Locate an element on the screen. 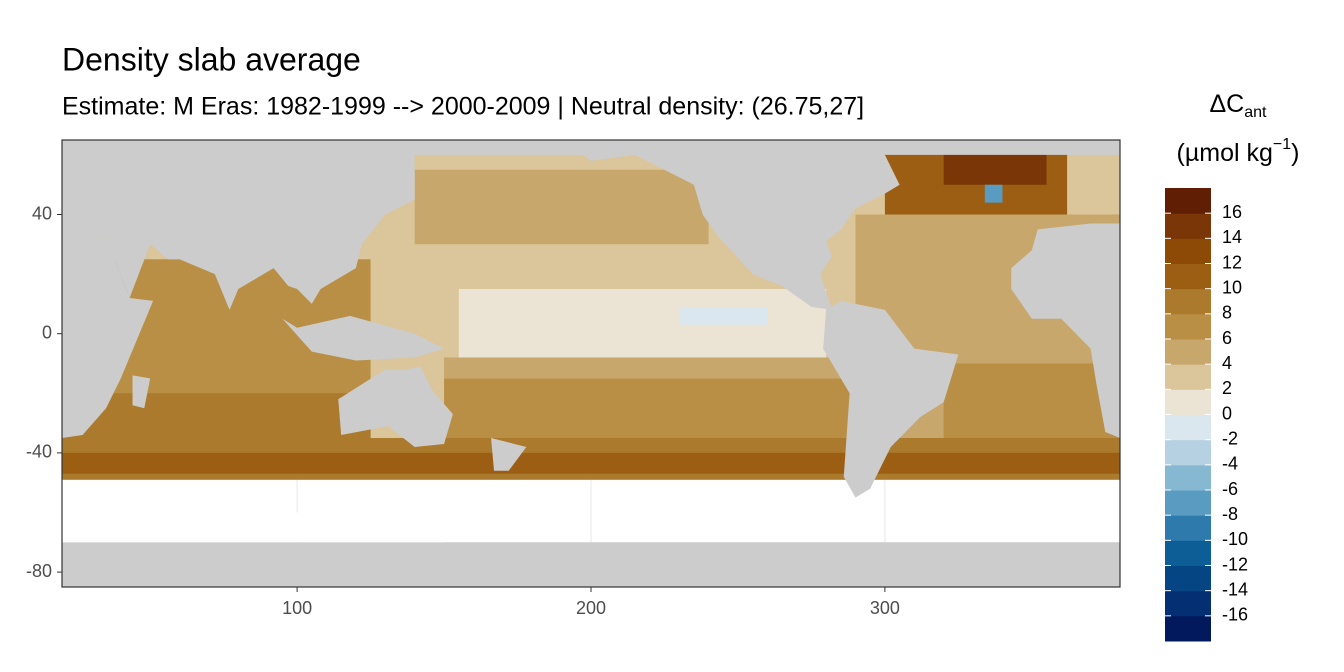  legend-label: -10 is located at coordinates (1235, 539).